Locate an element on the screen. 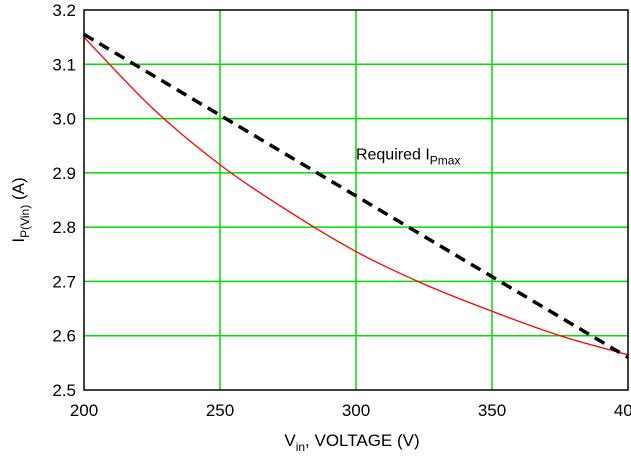  y-tick-label: 3.1 is located at coordinates (64, 64).